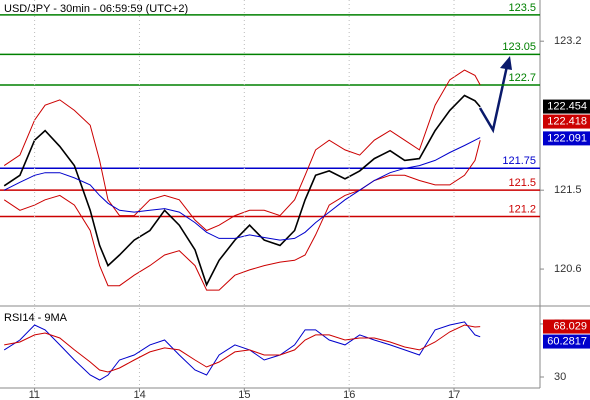 The width and height of the screenshot is (590, 400). I want to click on level-label: 121.5, so click(522, 183).